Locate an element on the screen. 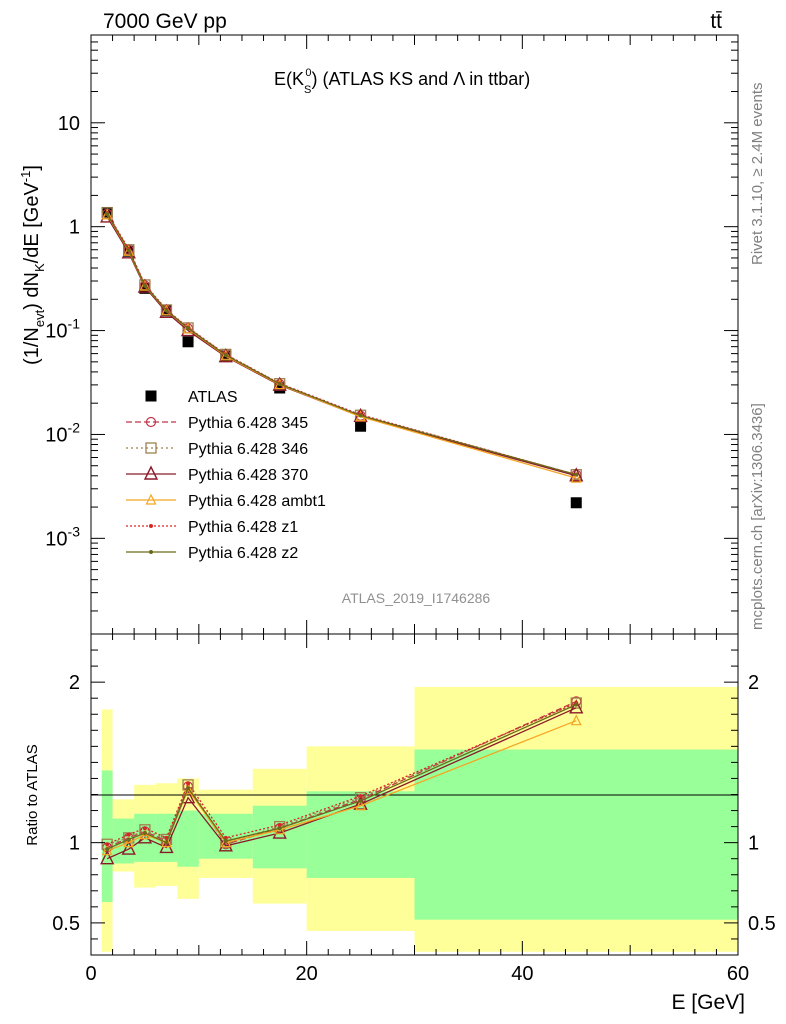 Image resolution: width=786 pixels, height=1024 pixels. ylabel-c: /dE [GeV is located at coordinates (32, 223).